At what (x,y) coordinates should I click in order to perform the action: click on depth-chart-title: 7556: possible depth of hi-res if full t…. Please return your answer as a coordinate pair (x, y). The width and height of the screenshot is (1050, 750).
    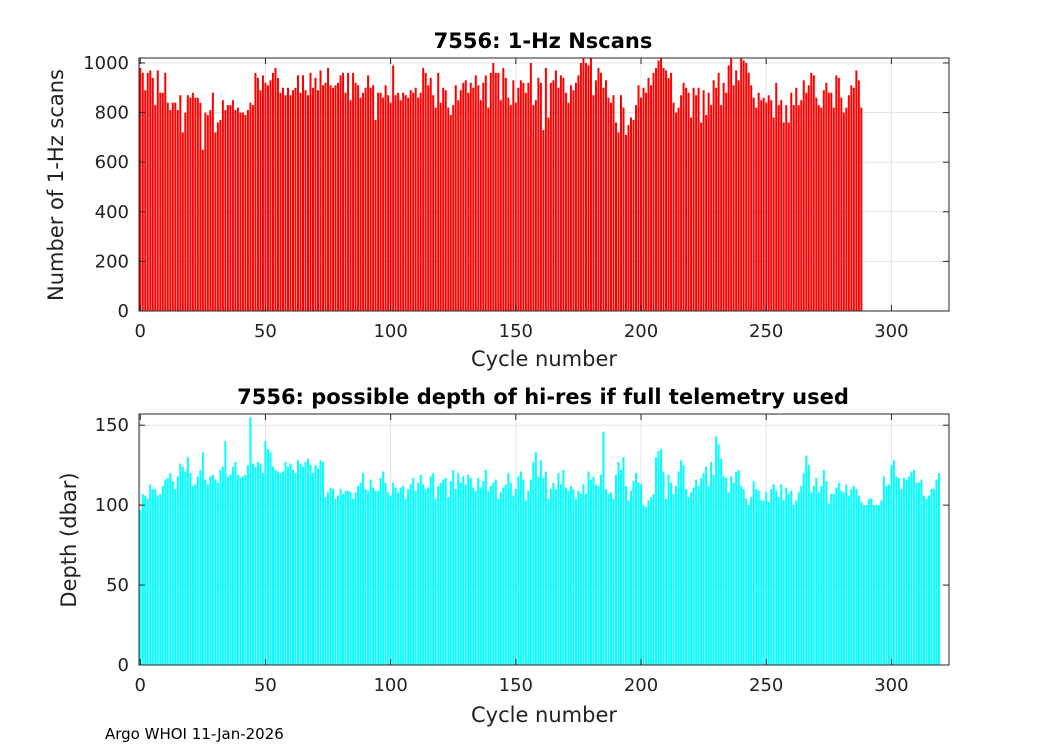
    Looking at the image, I should click on (543, 397).